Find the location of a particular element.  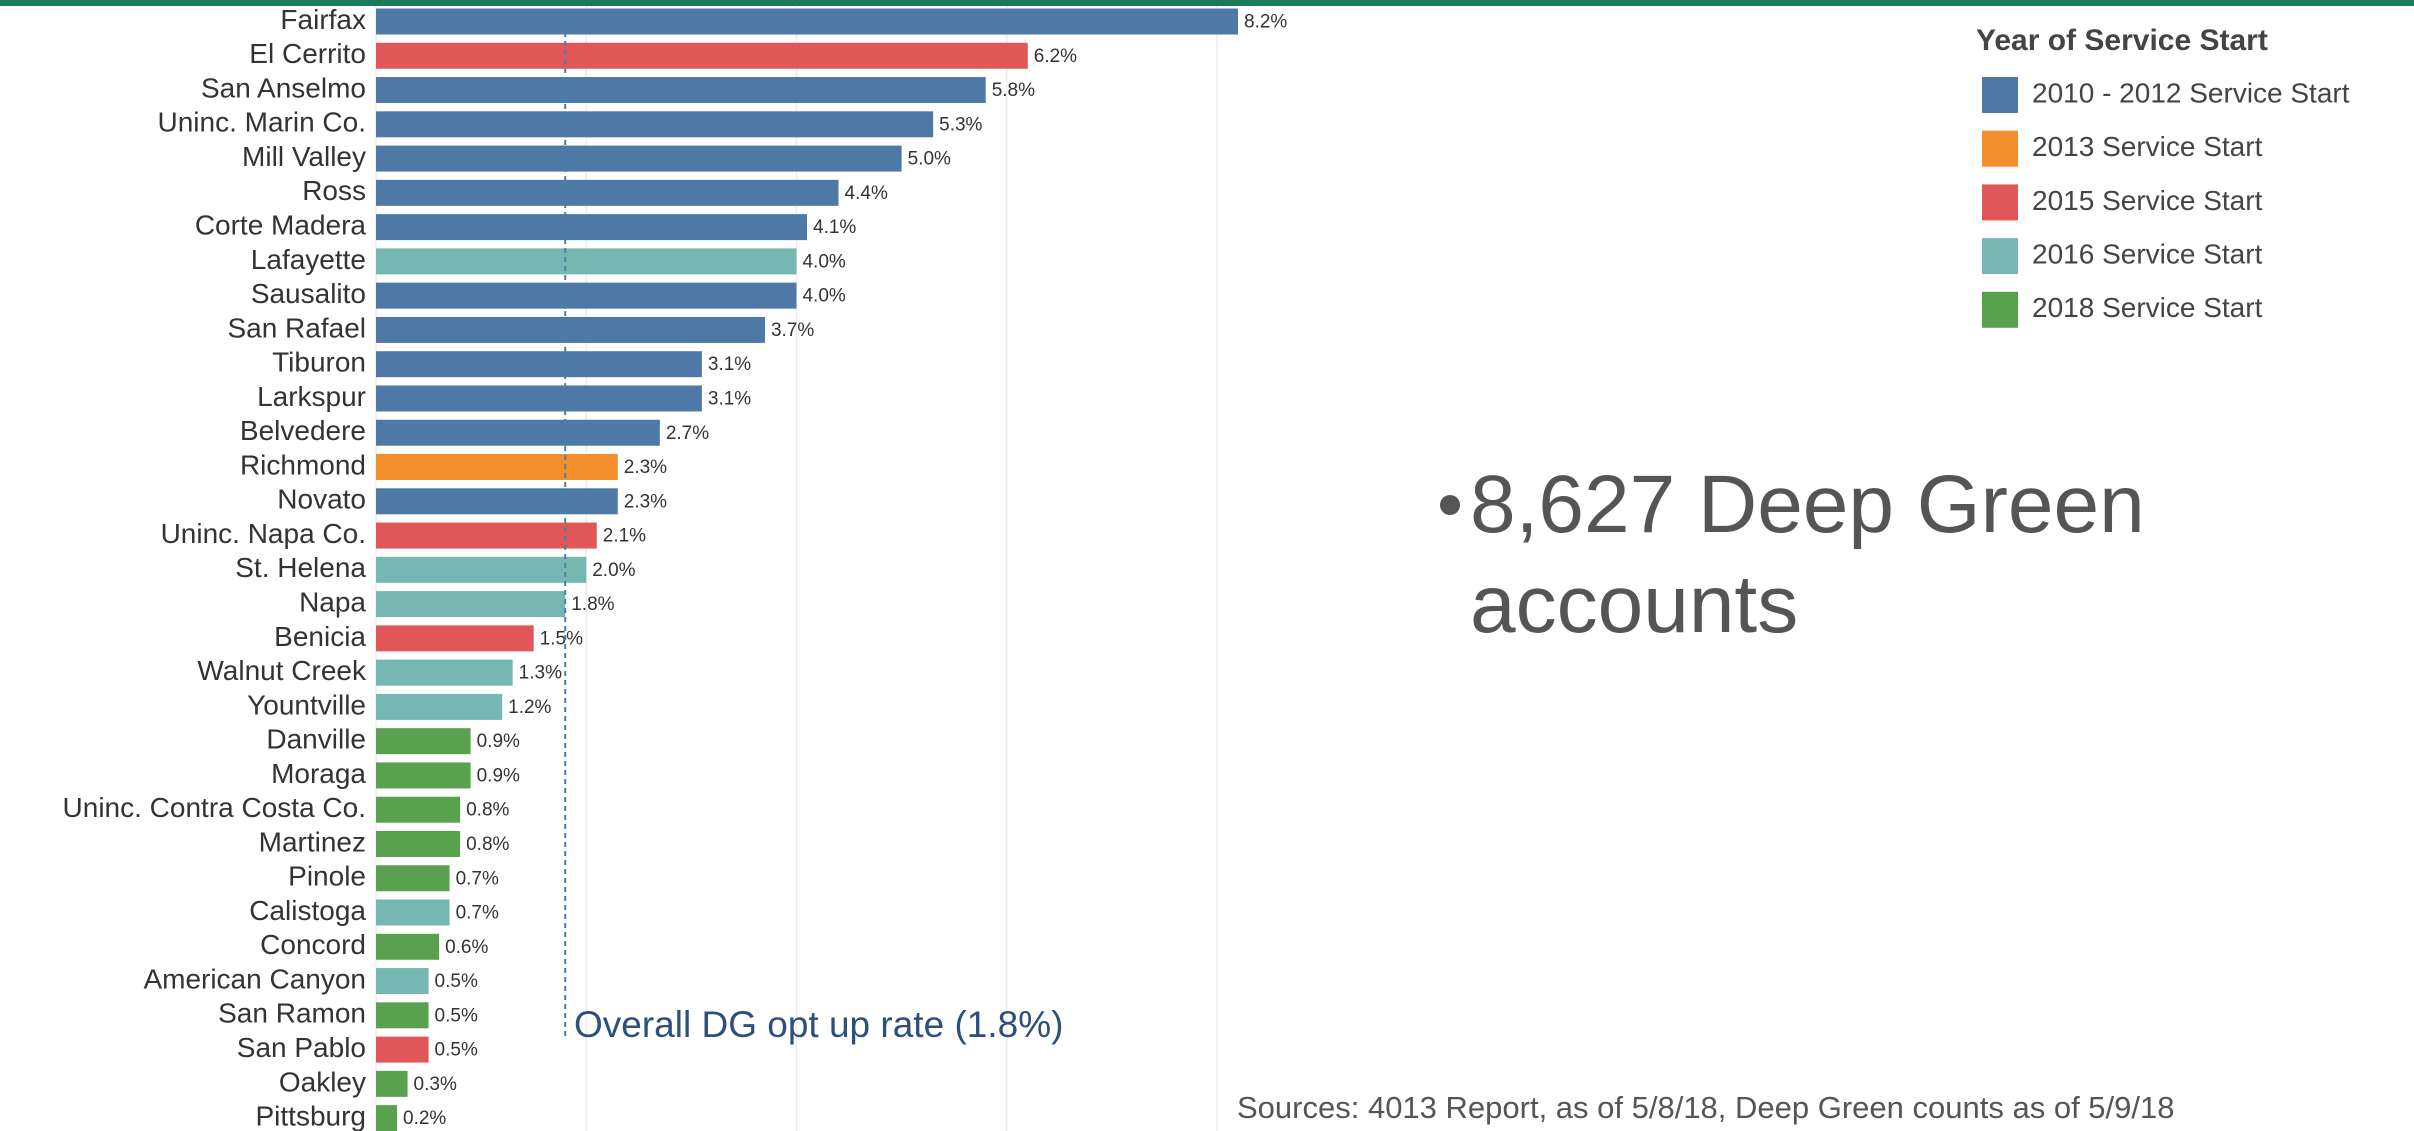

value-label: 5.8% is located at coordinates (1013, 90).